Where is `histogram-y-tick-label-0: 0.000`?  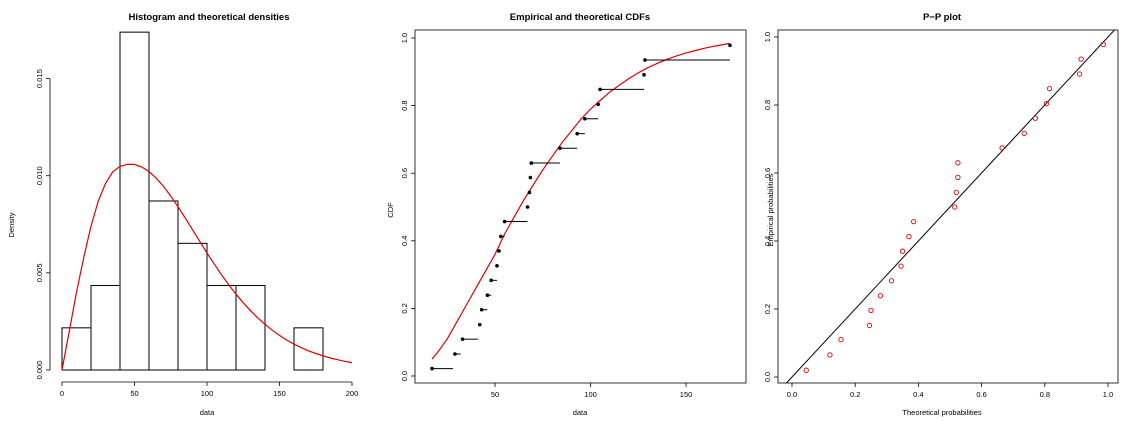 histogram-y-tick-label-0: 0.000 is located at coordinates (39, 370).